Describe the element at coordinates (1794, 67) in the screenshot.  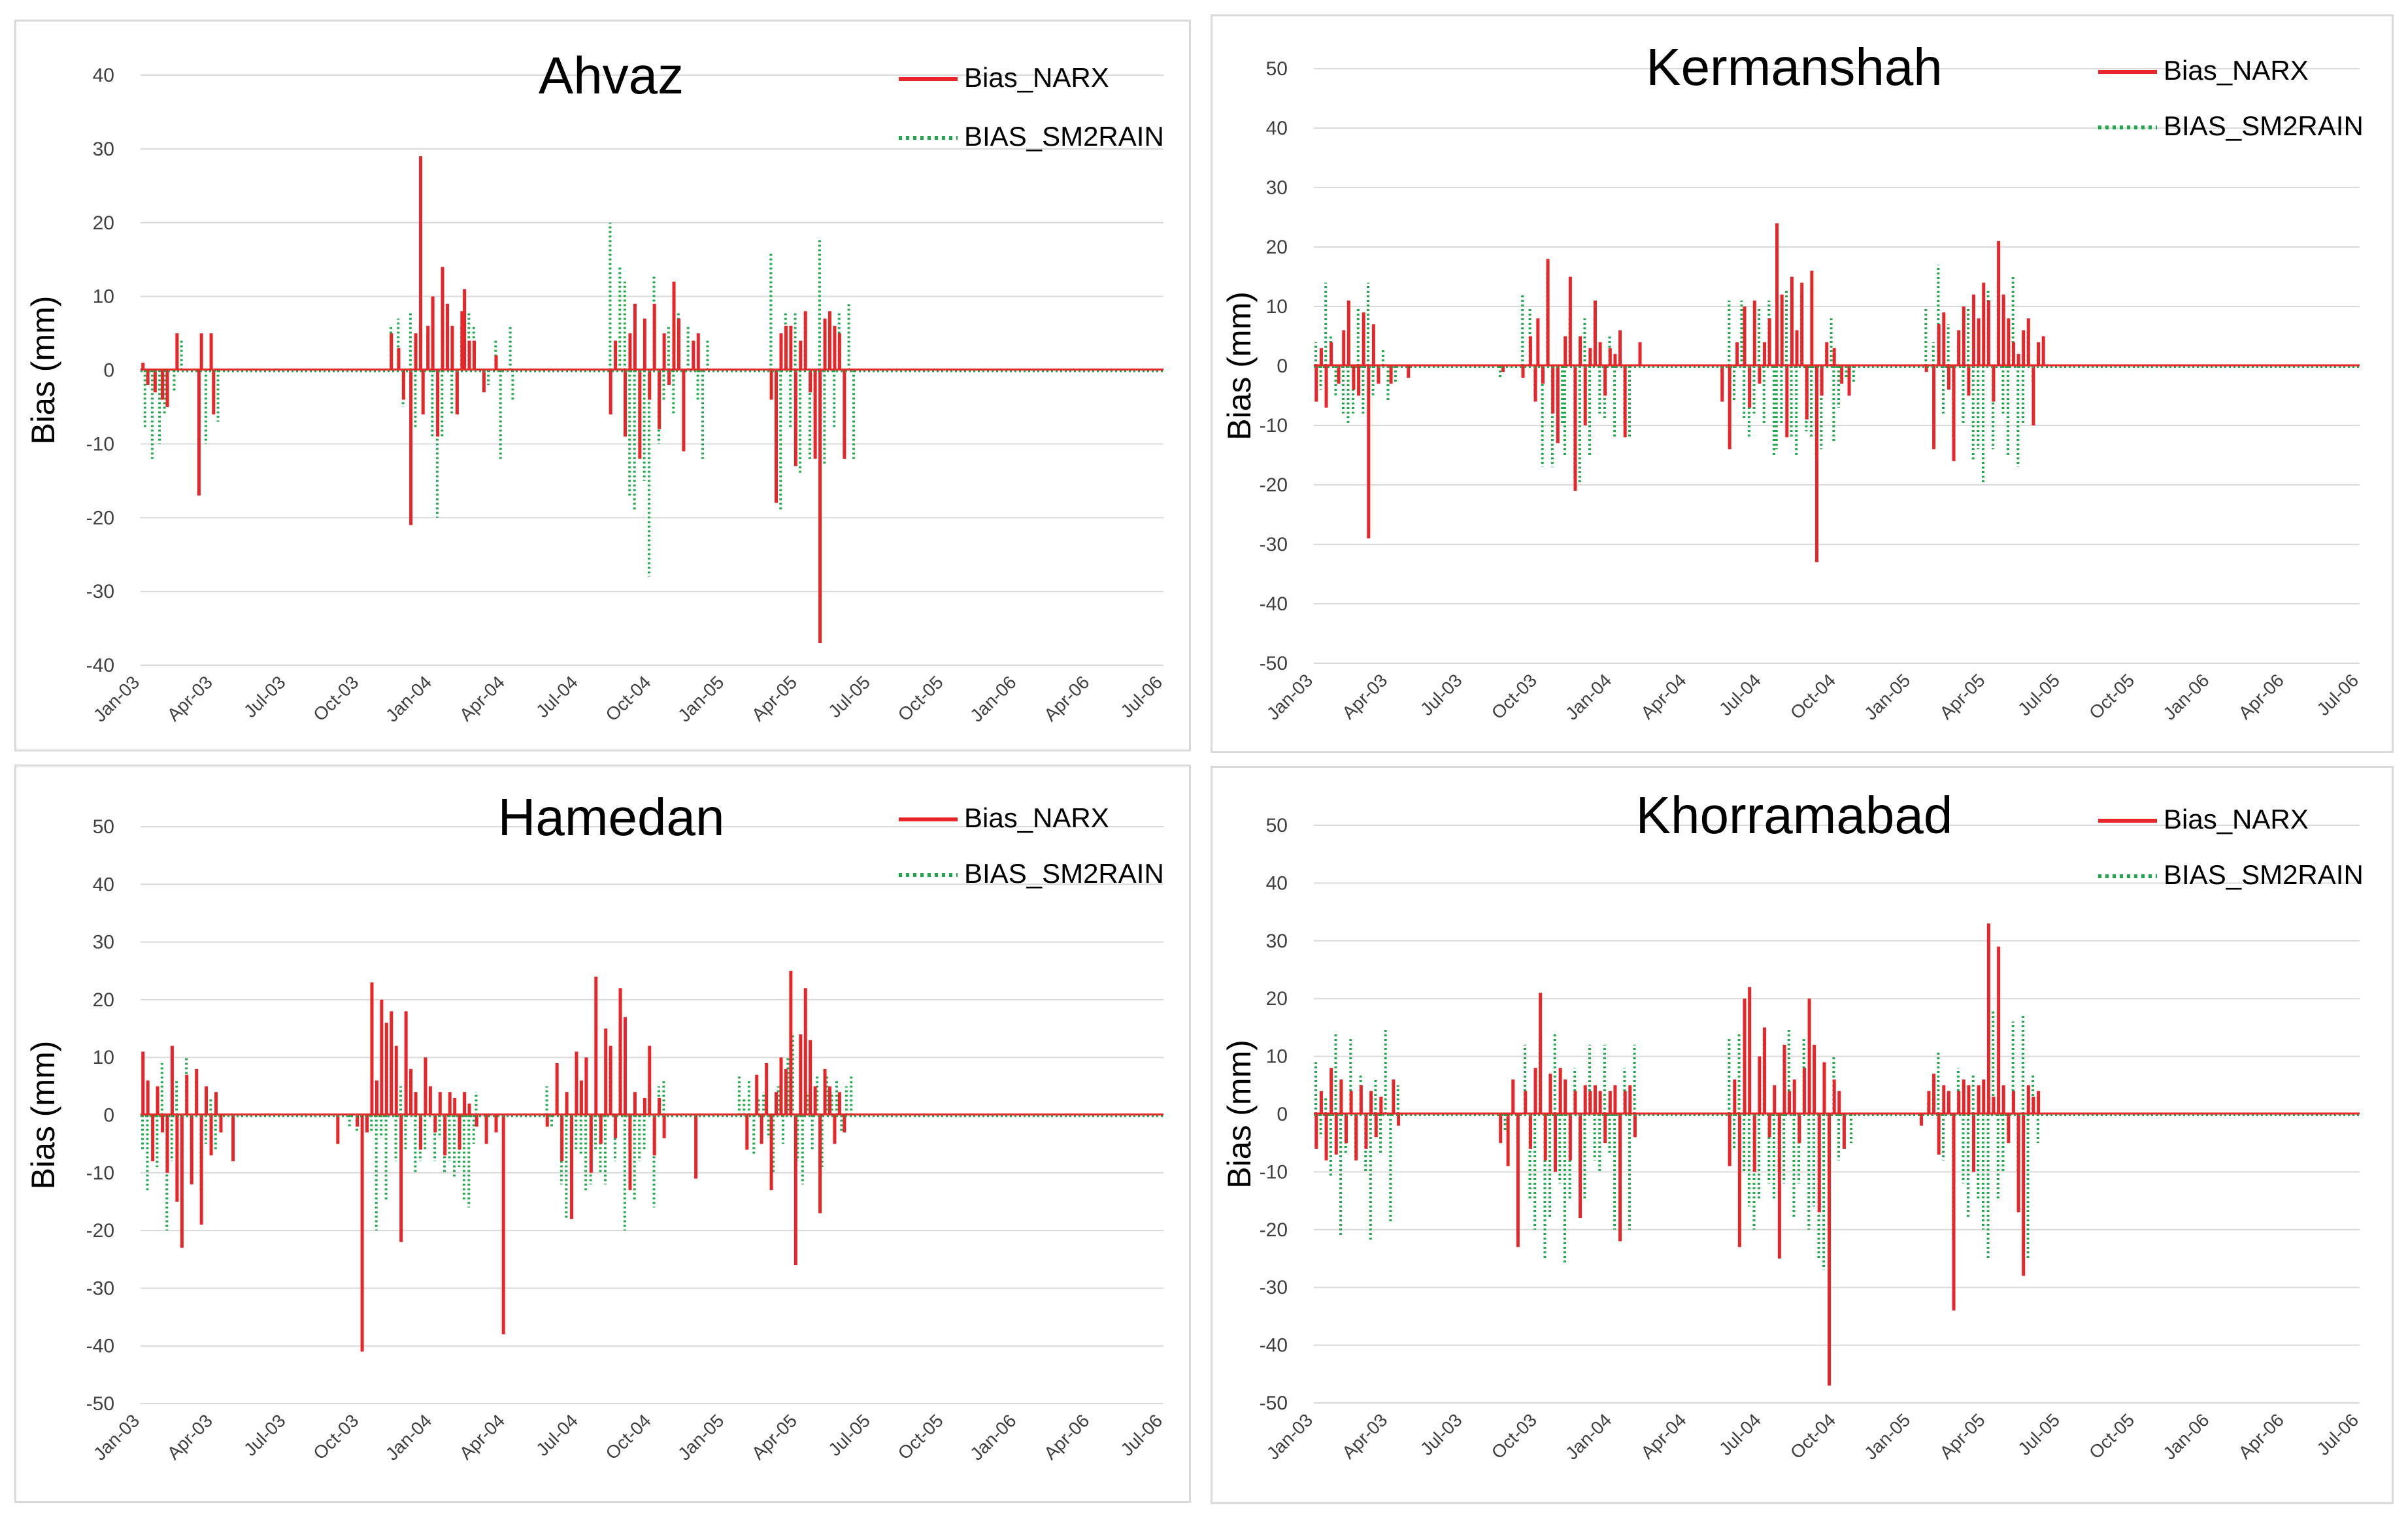
I see `chart-title-kermanshah: Kermanshah` at that location.